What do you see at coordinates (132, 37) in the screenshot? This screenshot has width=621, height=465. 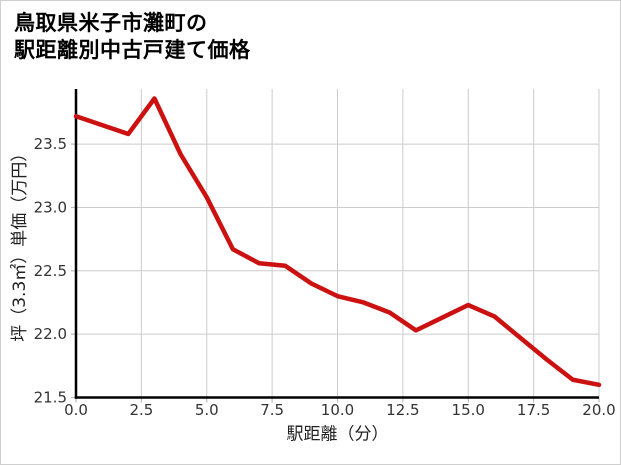 I see `chart-title: 鳥取県米子市灘町の 駅距離別中古戸建て価格` at bounding box center [132, 37].